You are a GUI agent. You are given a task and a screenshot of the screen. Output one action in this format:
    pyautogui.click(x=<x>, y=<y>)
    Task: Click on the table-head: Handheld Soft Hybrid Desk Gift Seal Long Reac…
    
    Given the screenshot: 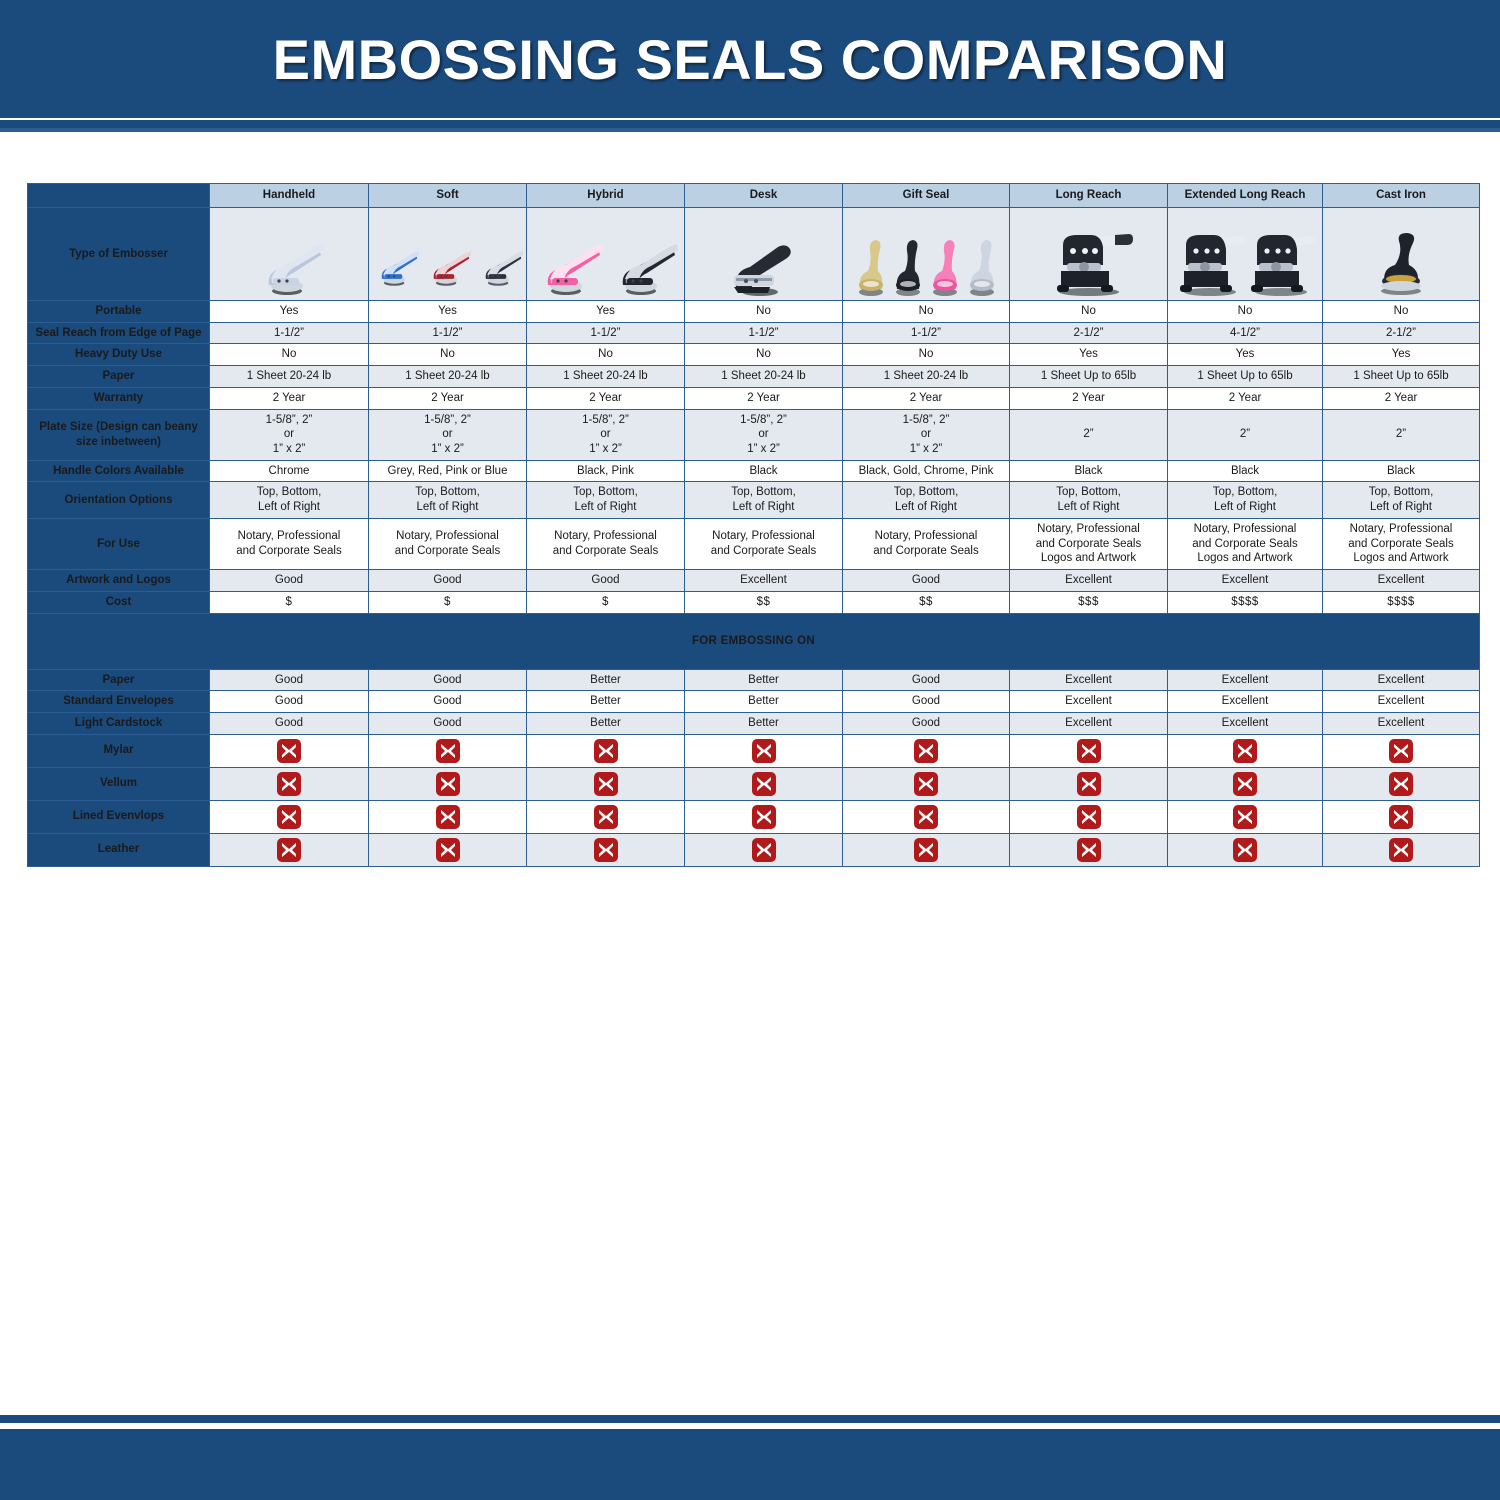 What is the action you would take?
    pyautogui.click(x=753, y=195)
    